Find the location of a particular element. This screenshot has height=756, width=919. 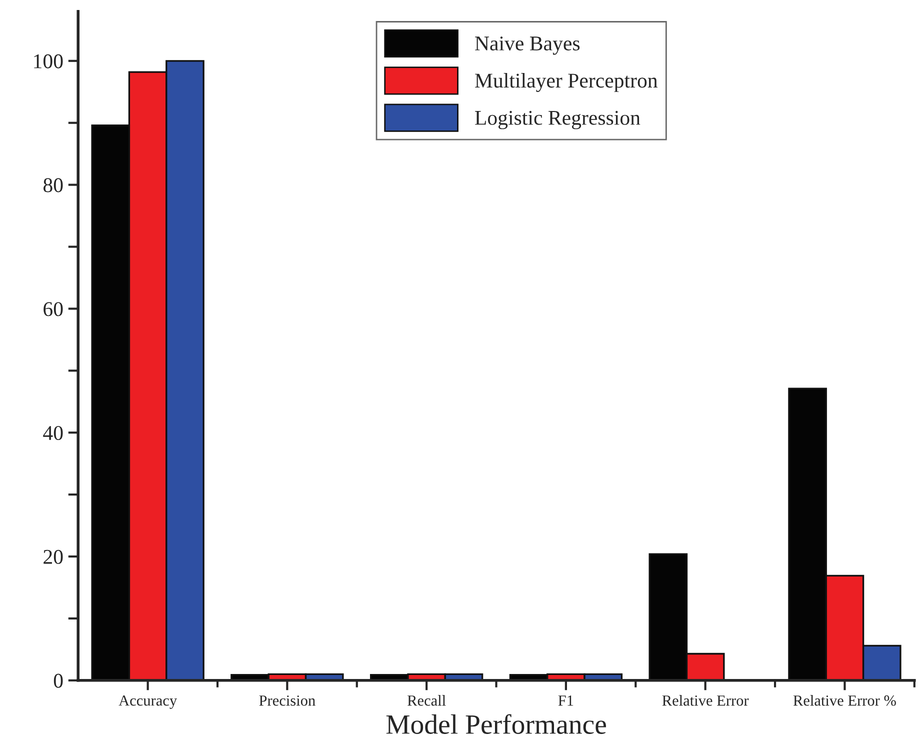

y-tick-label: 60 is located at coordinates (53, 309).